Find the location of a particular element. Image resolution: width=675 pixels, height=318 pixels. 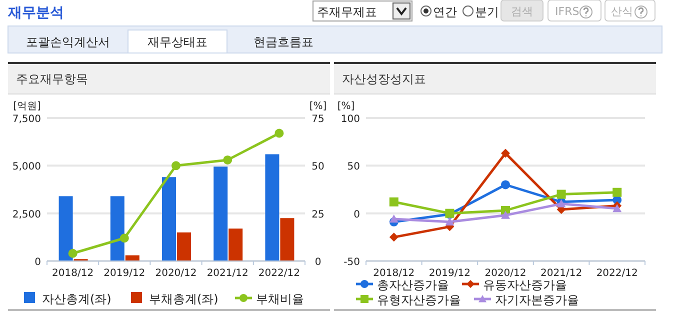

y-tick-label: 50 is located at coordinates (353, 167).